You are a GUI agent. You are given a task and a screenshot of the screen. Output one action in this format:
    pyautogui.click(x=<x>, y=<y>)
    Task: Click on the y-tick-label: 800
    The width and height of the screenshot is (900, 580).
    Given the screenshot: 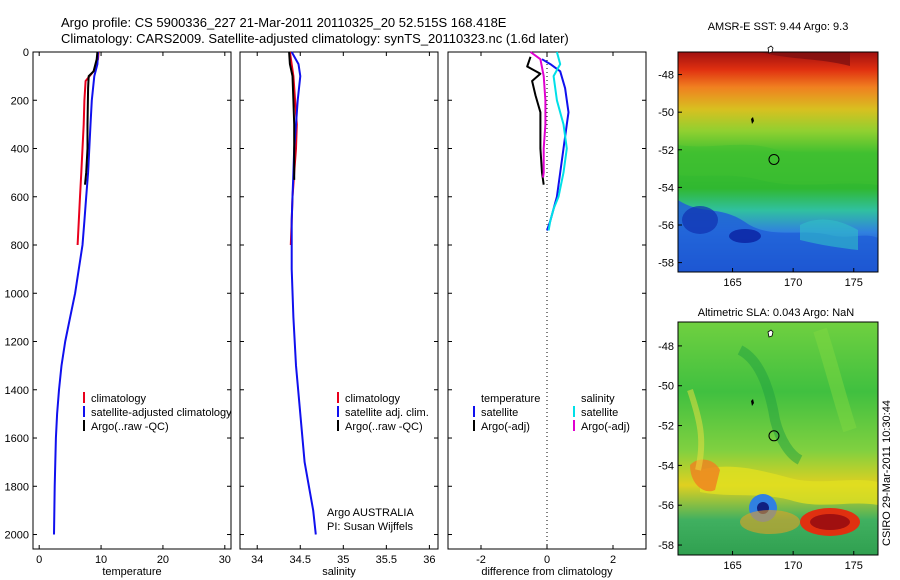 What is the action you would take?
    pyautogui.click(x=20, y=246)
    